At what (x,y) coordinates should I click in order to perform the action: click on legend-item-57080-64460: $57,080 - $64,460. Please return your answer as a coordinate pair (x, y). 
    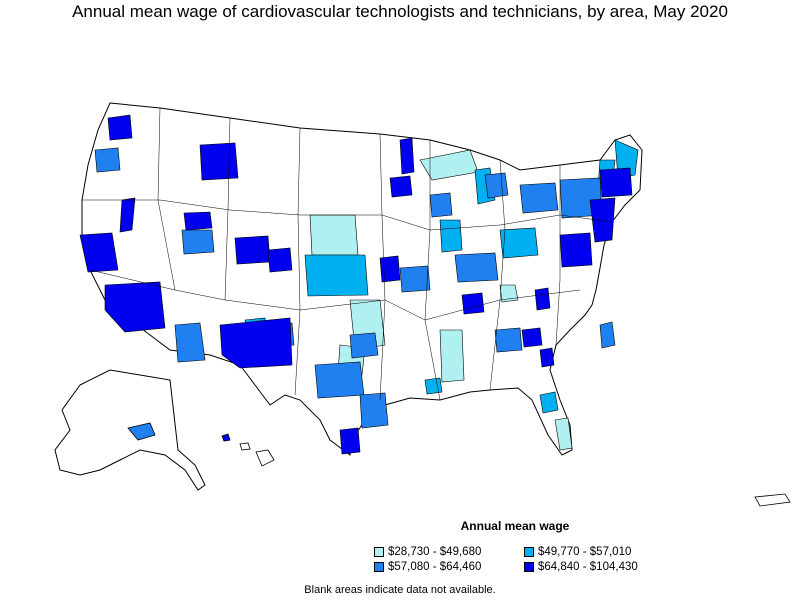
    Looking at the image, I should click on (427, 567).